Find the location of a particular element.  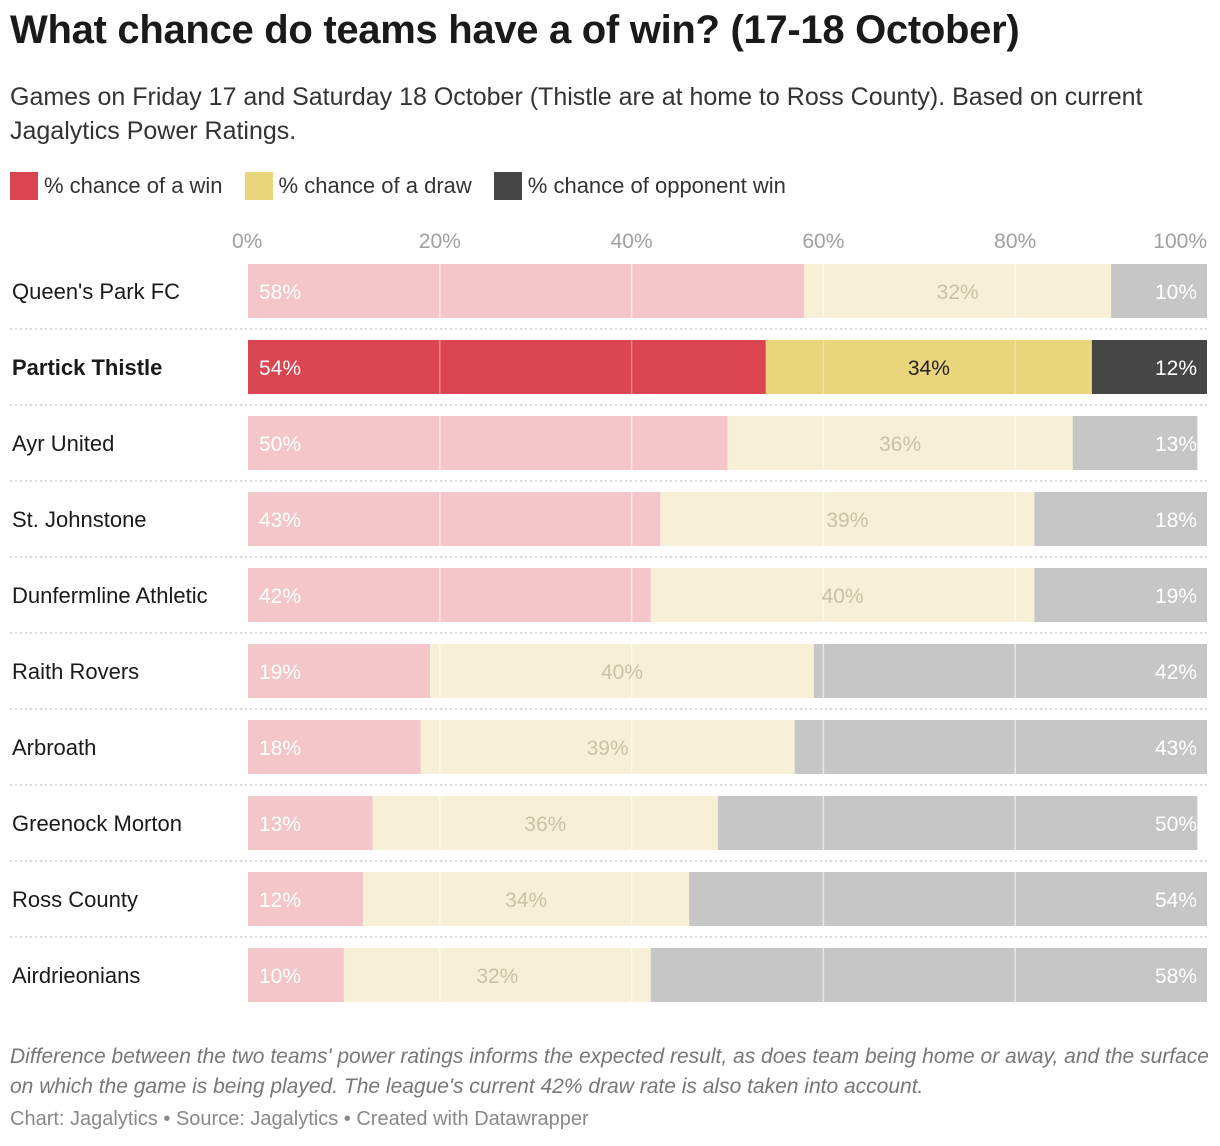

category-label: Ayr United is located at coordinates (63, 443).